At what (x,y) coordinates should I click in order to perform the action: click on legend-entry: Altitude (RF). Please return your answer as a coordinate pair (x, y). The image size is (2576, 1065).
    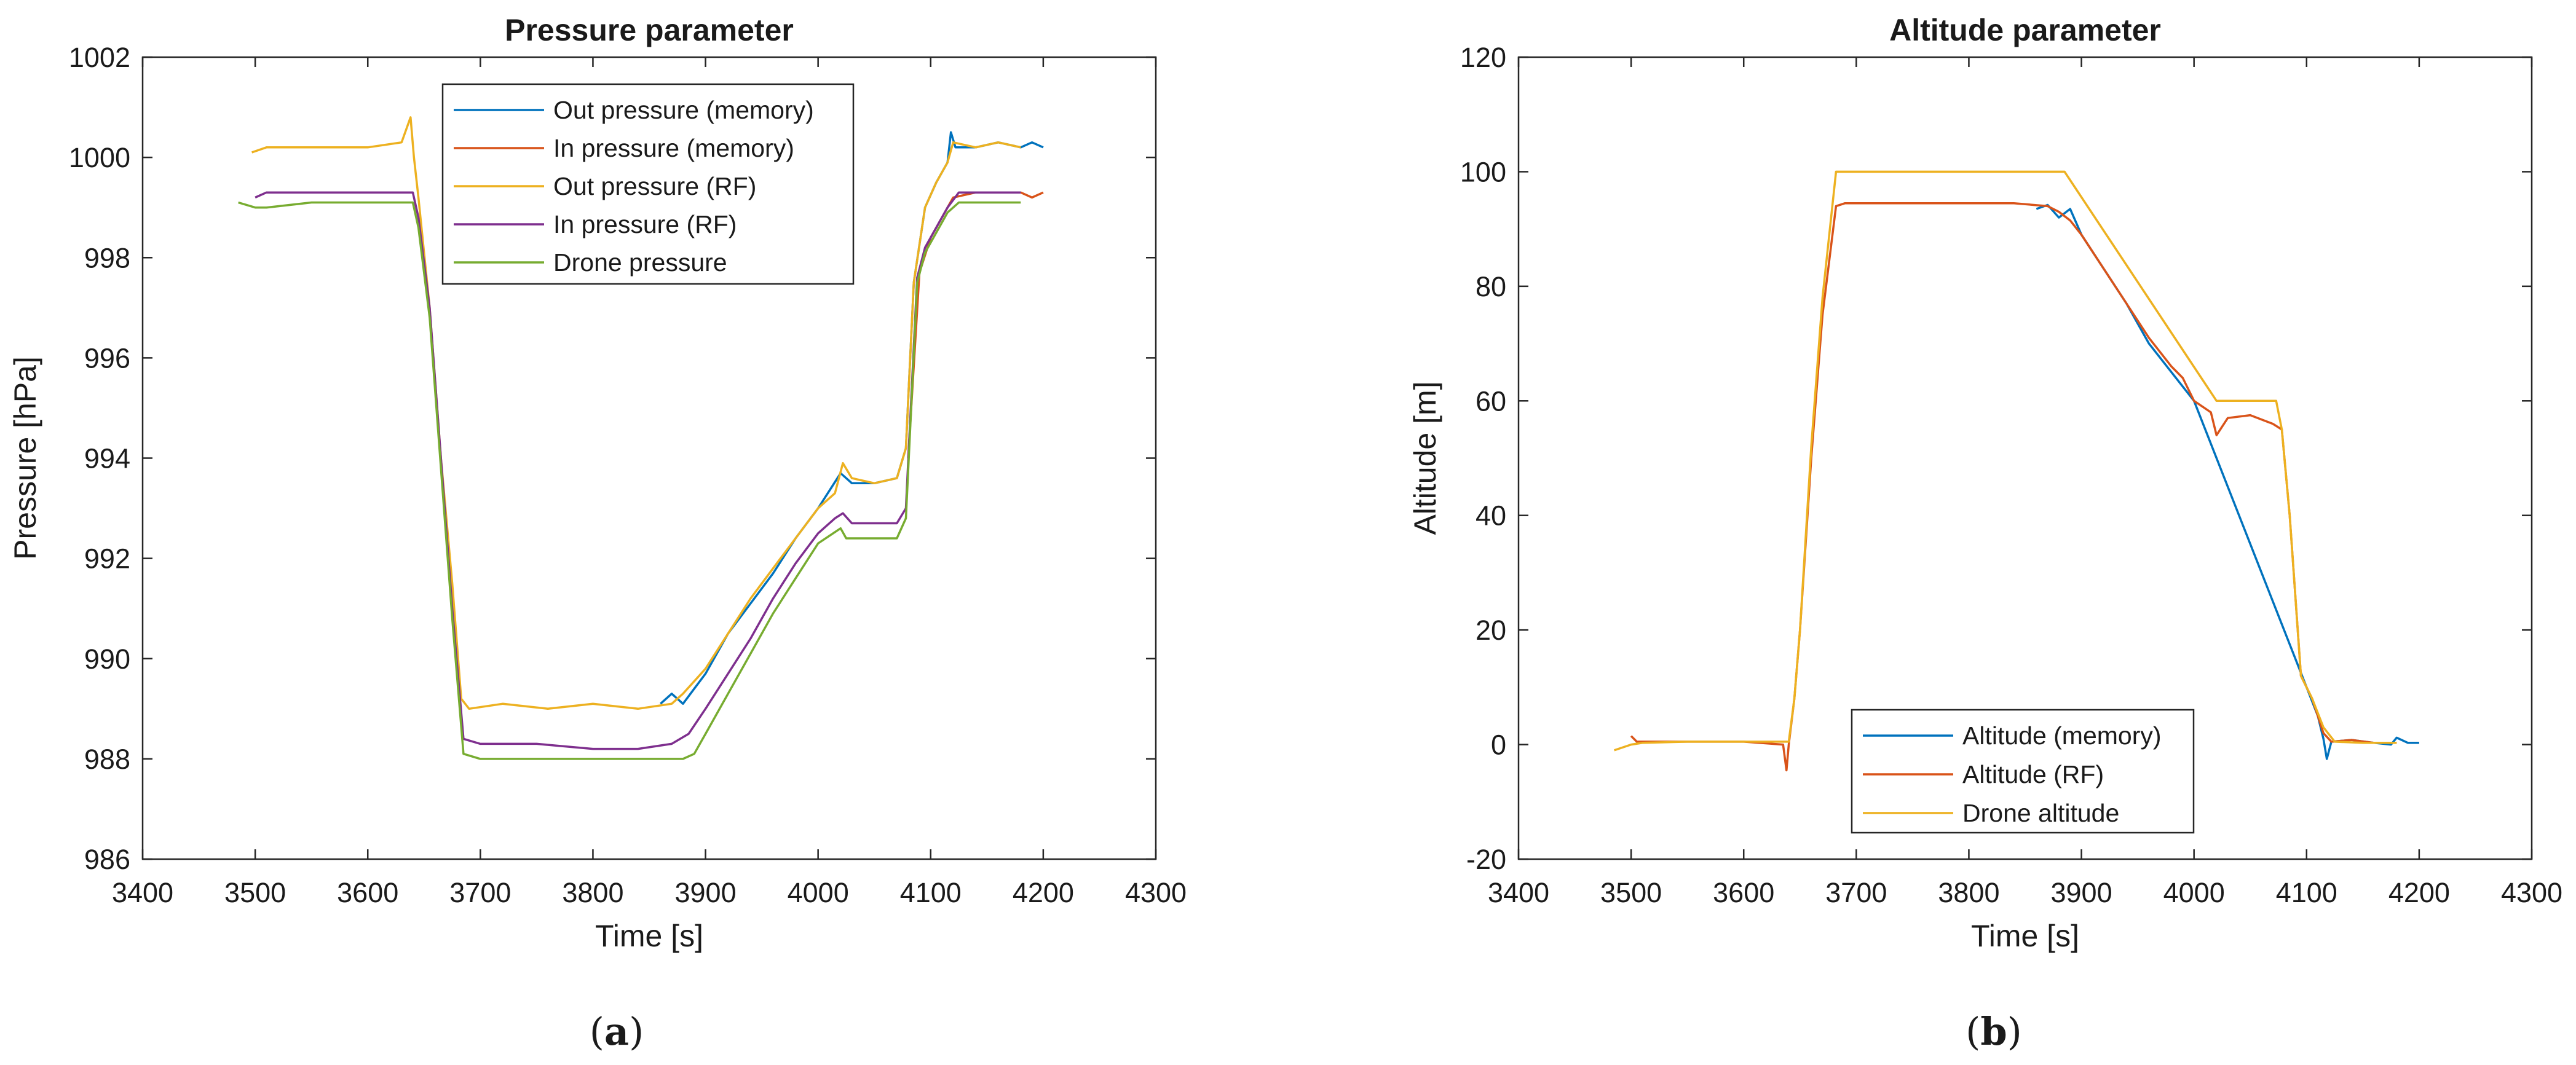
    Looking at the image, I should click on (2033, 774).